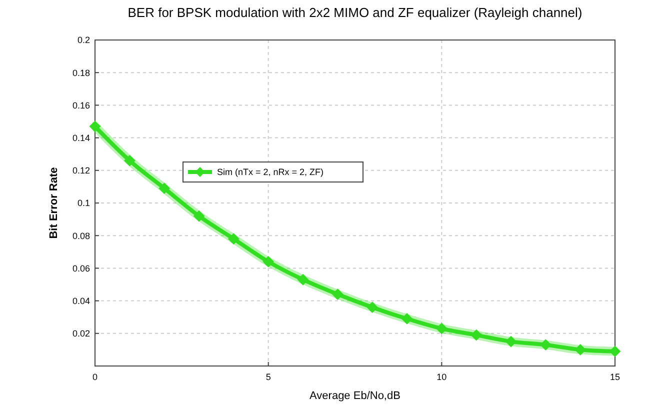 This screenshot has height=405, width=666. What do you see at coordinates (81, 301) in the screenshot?
I see `y-tick-label: 0.04` at bounding box center [81, 301].